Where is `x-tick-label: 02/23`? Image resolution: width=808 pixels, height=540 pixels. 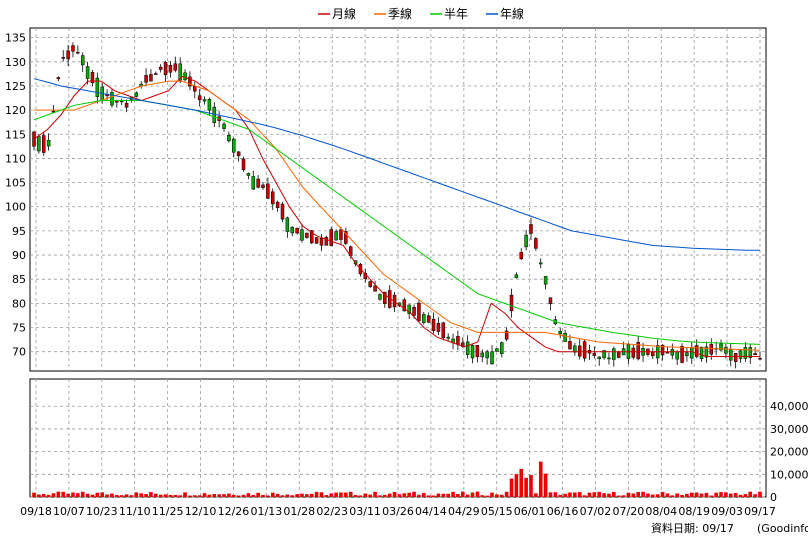 x-tick-label: 02/23 is located at coordinates (332, 511).